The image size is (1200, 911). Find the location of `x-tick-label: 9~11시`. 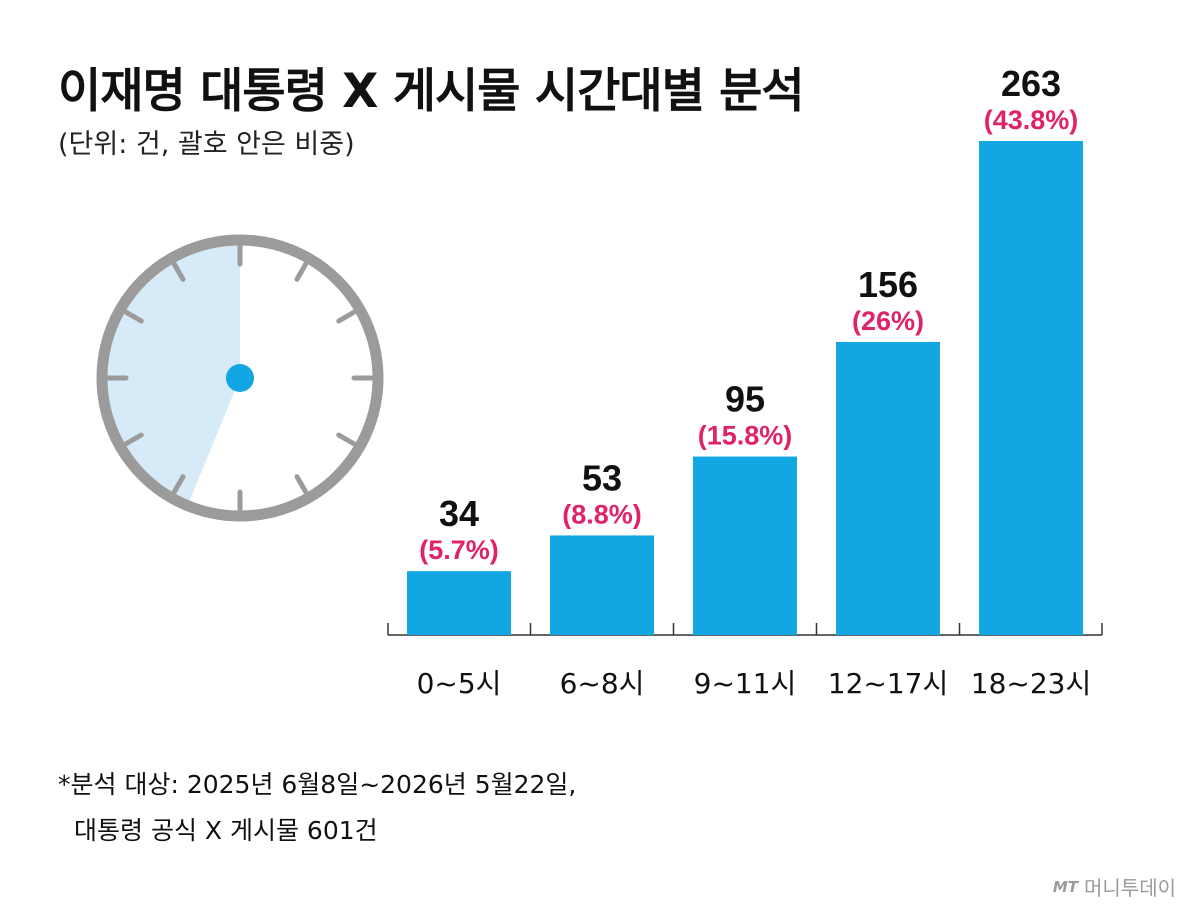

x-tick-label: 9~11시 is located at coordinates (745, 683).